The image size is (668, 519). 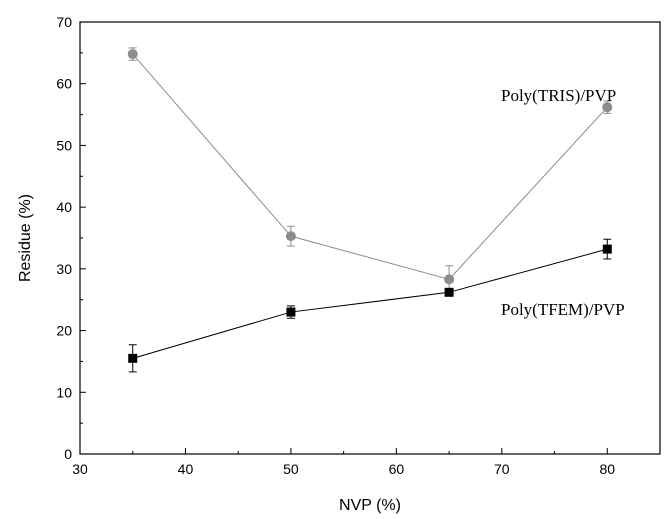 What do you see at coordinates (64, 84) in the screenshot?
I see `y-tick-label: 60` at bounding box center [64, 84].